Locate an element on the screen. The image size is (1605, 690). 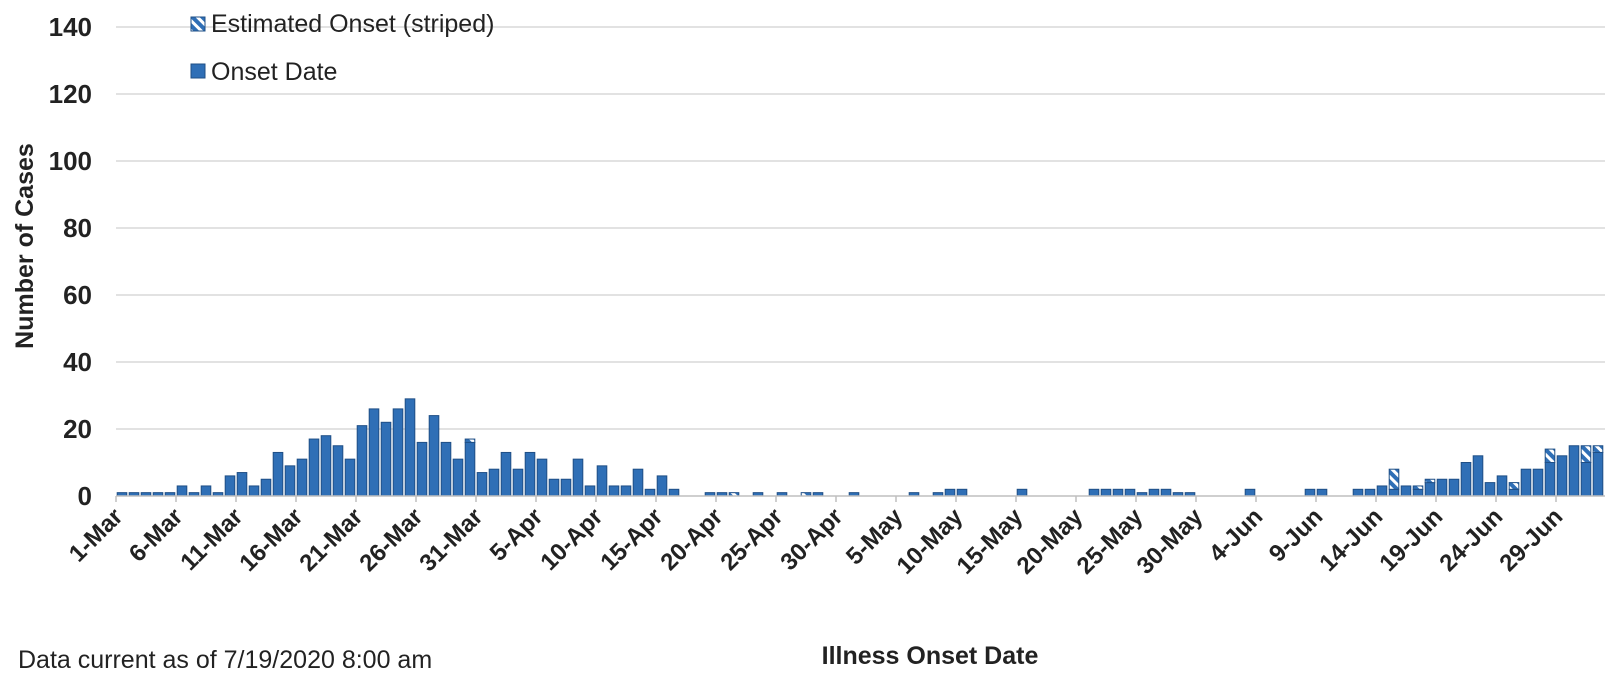
footnote: Data current as of 7/19/2020 8:00 am is located at coordinates (225, 660).